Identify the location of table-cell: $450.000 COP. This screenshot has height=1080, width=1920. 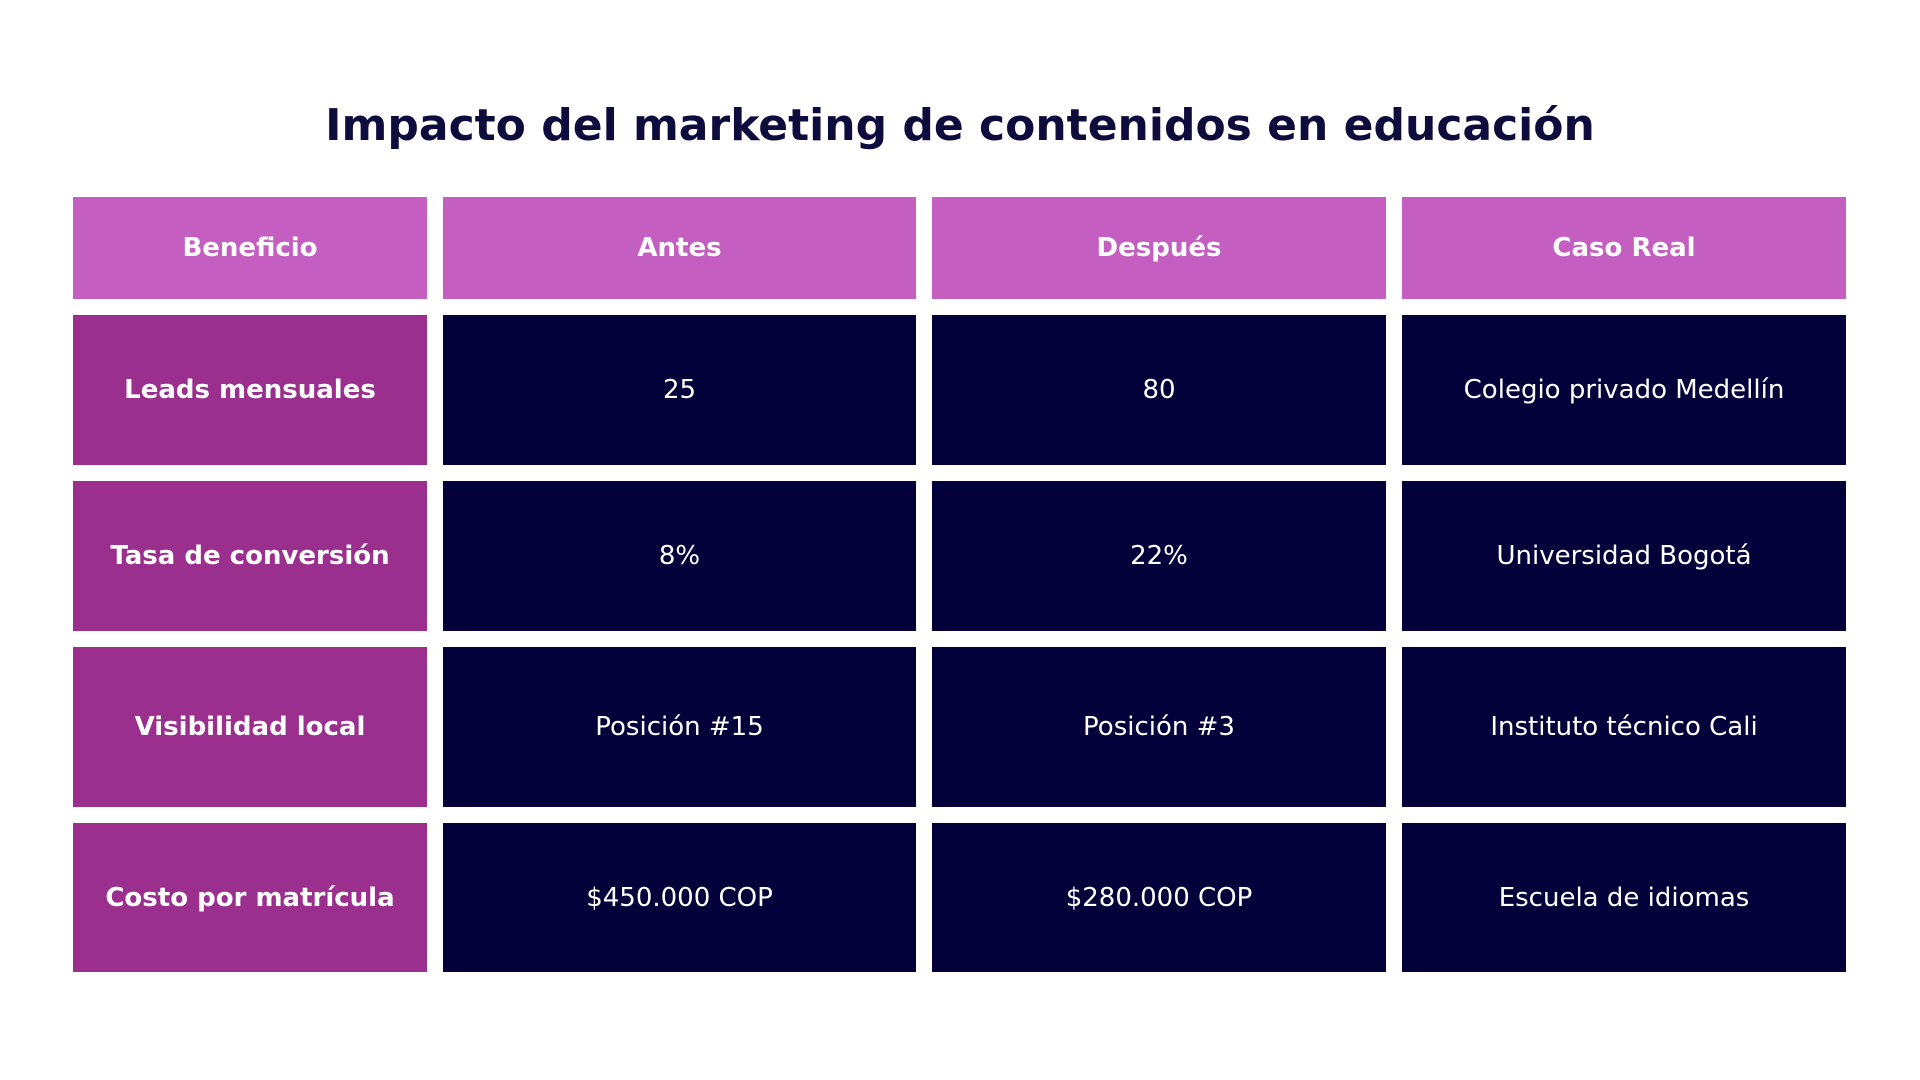
(679, 897).